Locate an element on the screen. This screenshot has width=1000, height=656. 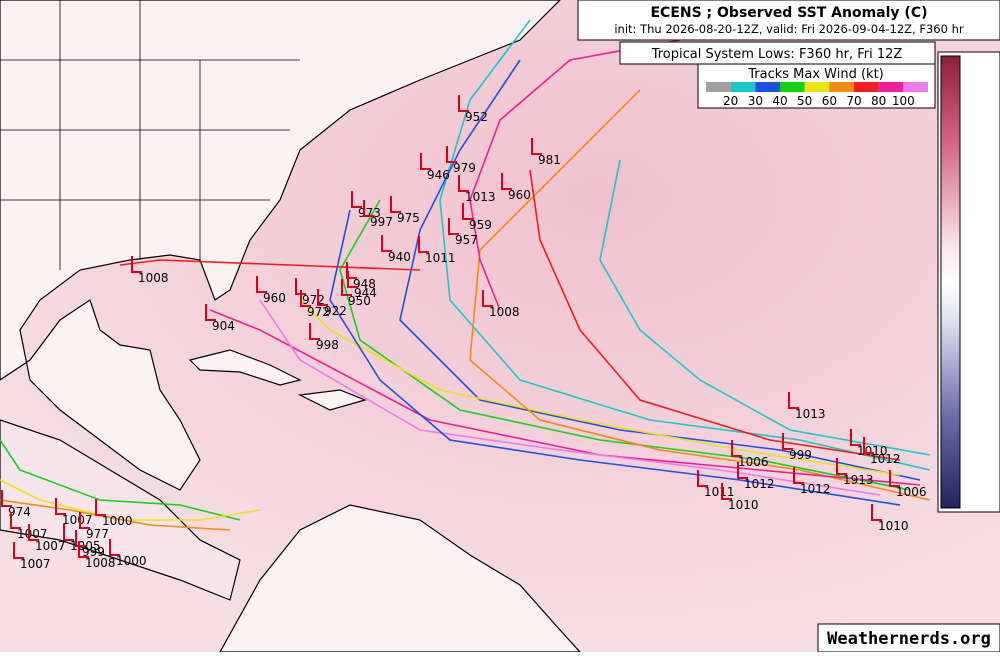
low-pressure: 944 is located at coordinates (365, 293).